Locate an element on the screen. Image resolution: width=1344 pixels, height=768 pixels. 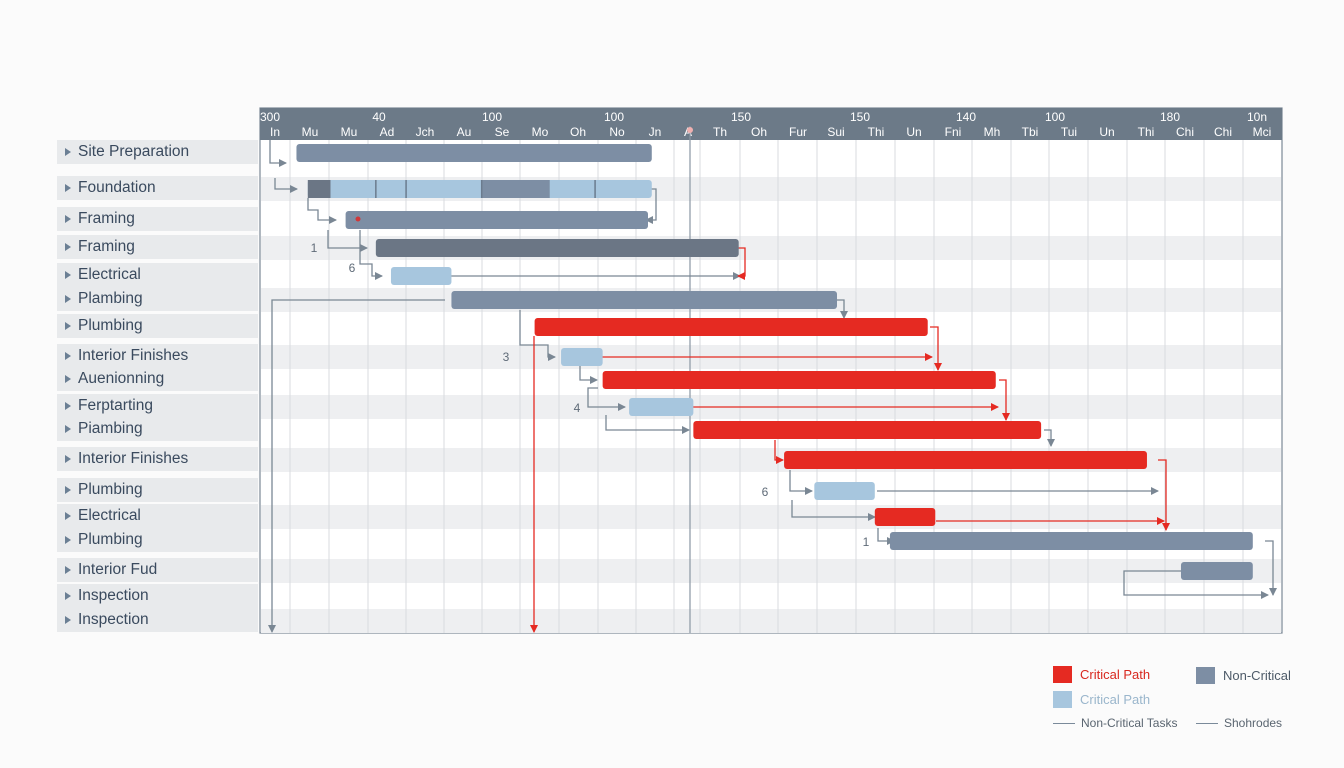
scale-label: Fur is located at coordinates (798, 132).